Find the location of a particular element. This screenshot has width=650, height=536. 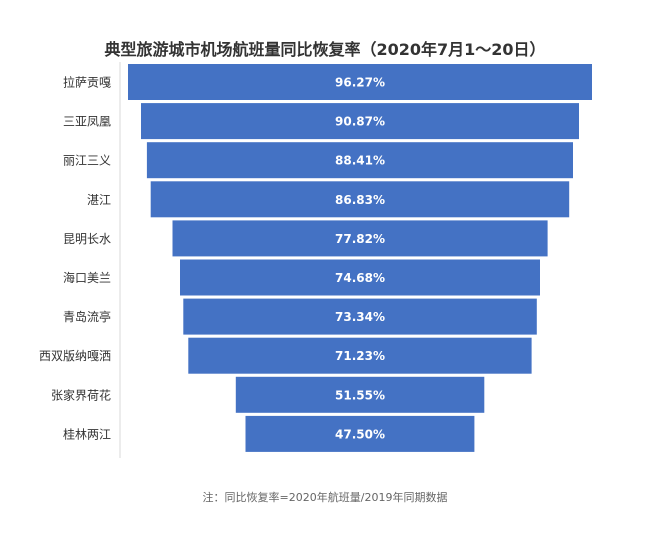

bar-value-label: 90.87% is located at coordinates (360, 122).